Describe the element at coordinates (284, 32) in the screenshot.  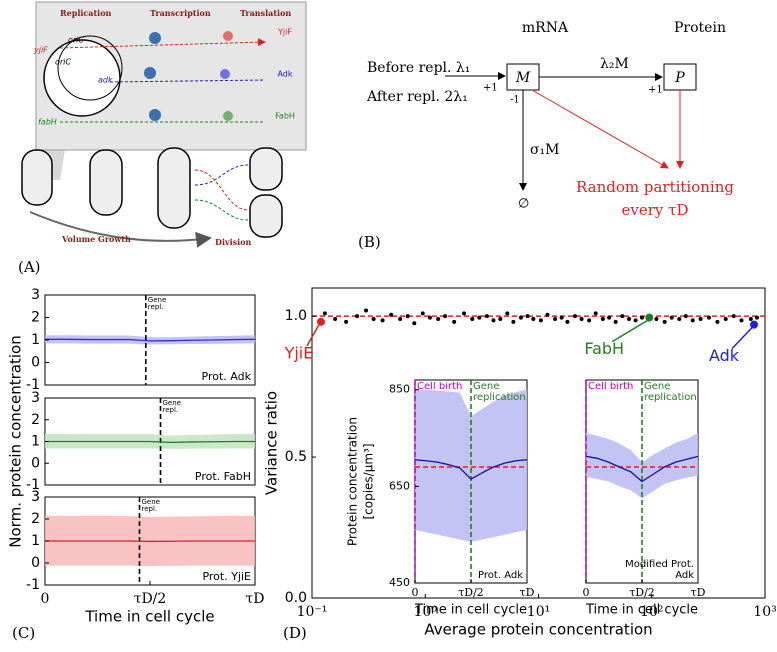
I see `protein-label: YjiF` at that location.